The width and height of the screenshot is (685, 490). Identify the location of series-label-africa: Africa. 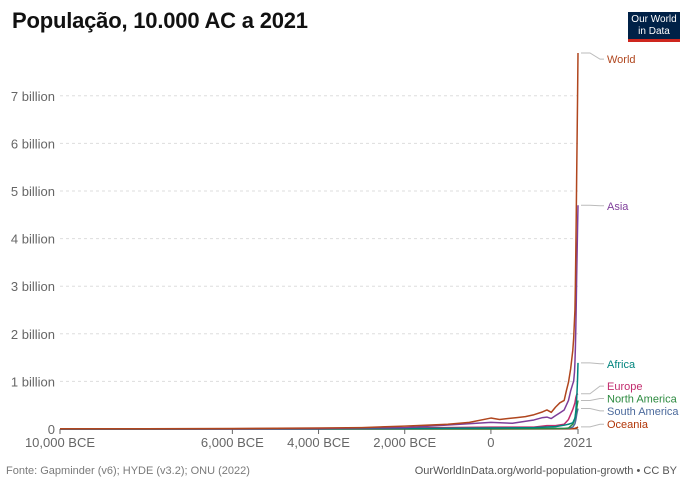
(621, 365).